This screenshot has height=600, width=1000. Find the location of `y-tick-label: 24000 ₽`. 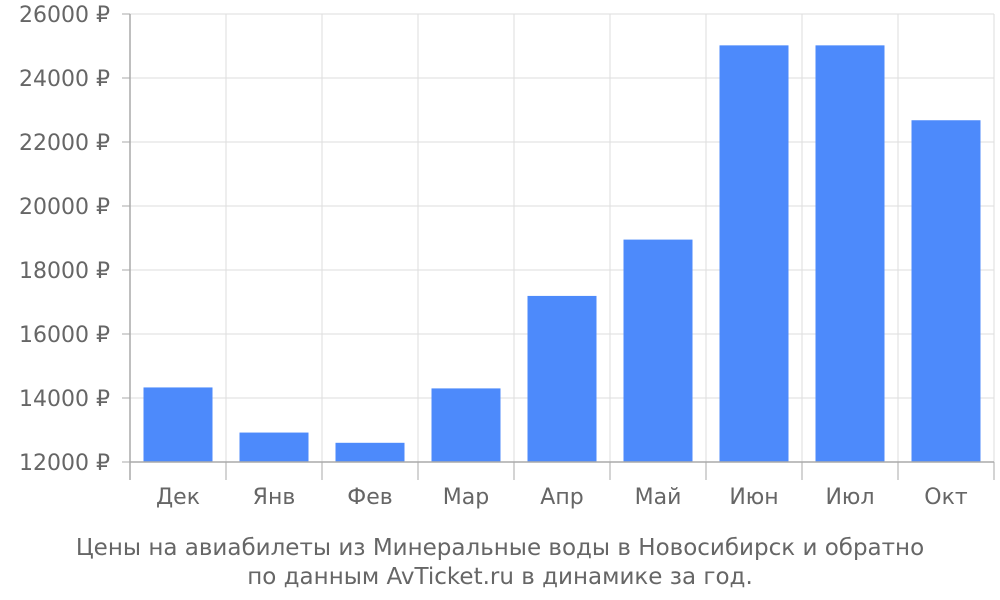

y-tick-label: 24000 ₽ is located at coordinates (64, 79).